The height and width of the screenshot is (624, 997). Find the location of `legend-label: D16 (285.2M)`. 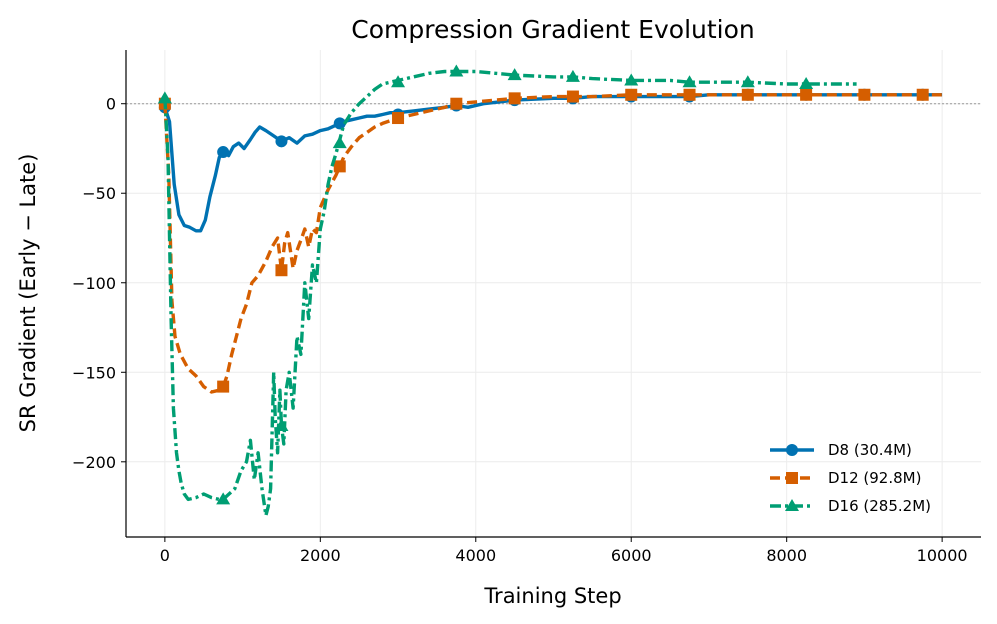

legend-label: D16 (285.2M) is located at coordinates (879, 506).